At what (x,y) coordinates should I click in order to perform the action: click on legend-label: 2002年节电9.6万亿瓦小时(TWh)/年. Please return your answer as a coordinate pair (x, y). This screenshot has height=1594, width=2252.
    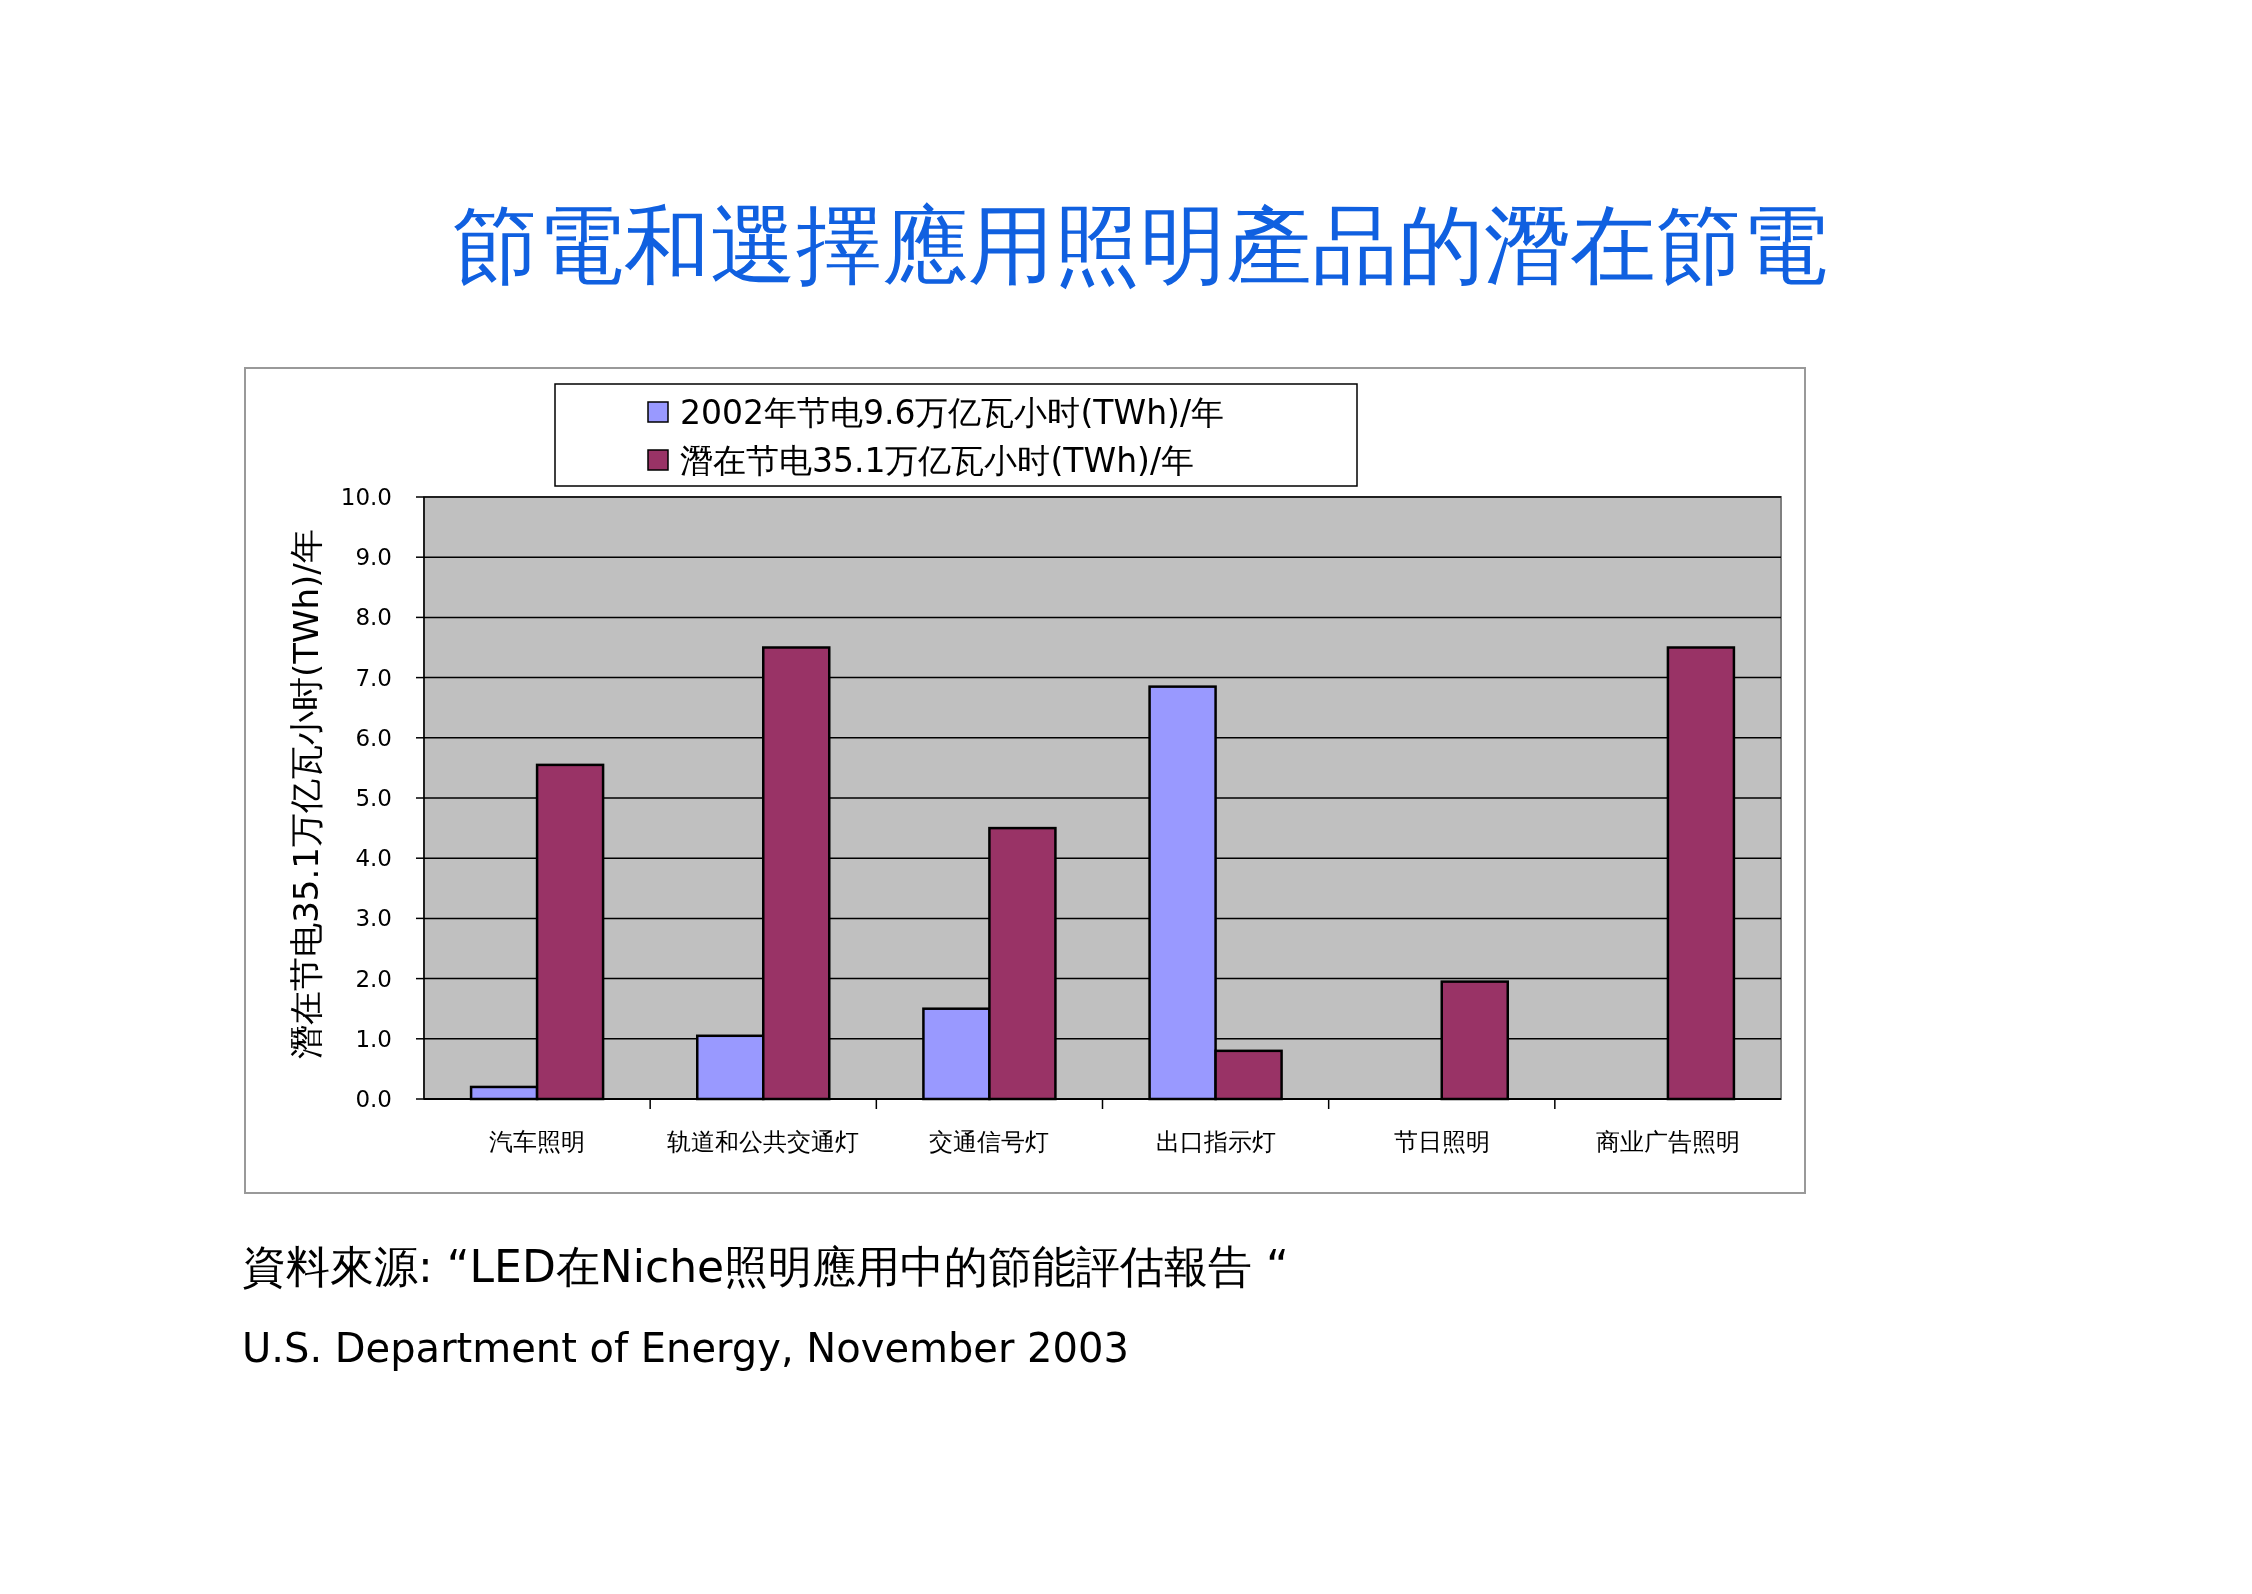
    Looking at the image, I should click on (952, 412).